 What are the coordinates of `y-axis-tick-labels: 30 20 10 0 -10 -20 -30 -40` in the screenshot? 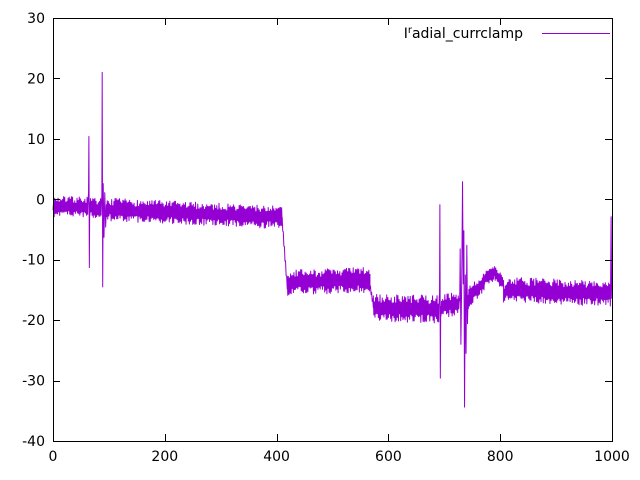 It's located at (33, 230).